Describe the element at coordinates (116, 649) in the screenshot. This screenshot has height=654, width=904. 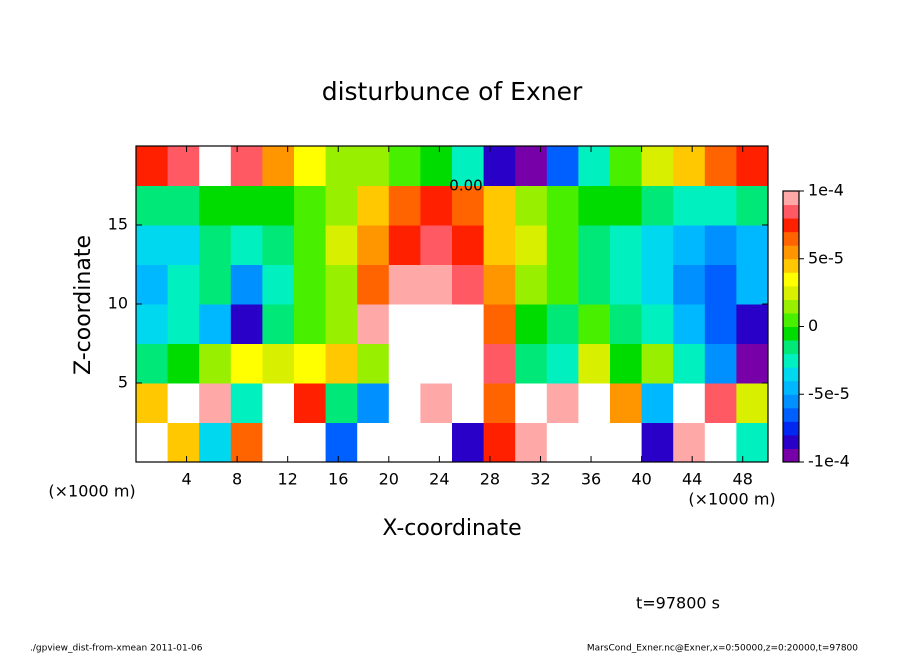
I see `footer-left: ./gpview_dist-from-xmean 2011-01-06` at that location.